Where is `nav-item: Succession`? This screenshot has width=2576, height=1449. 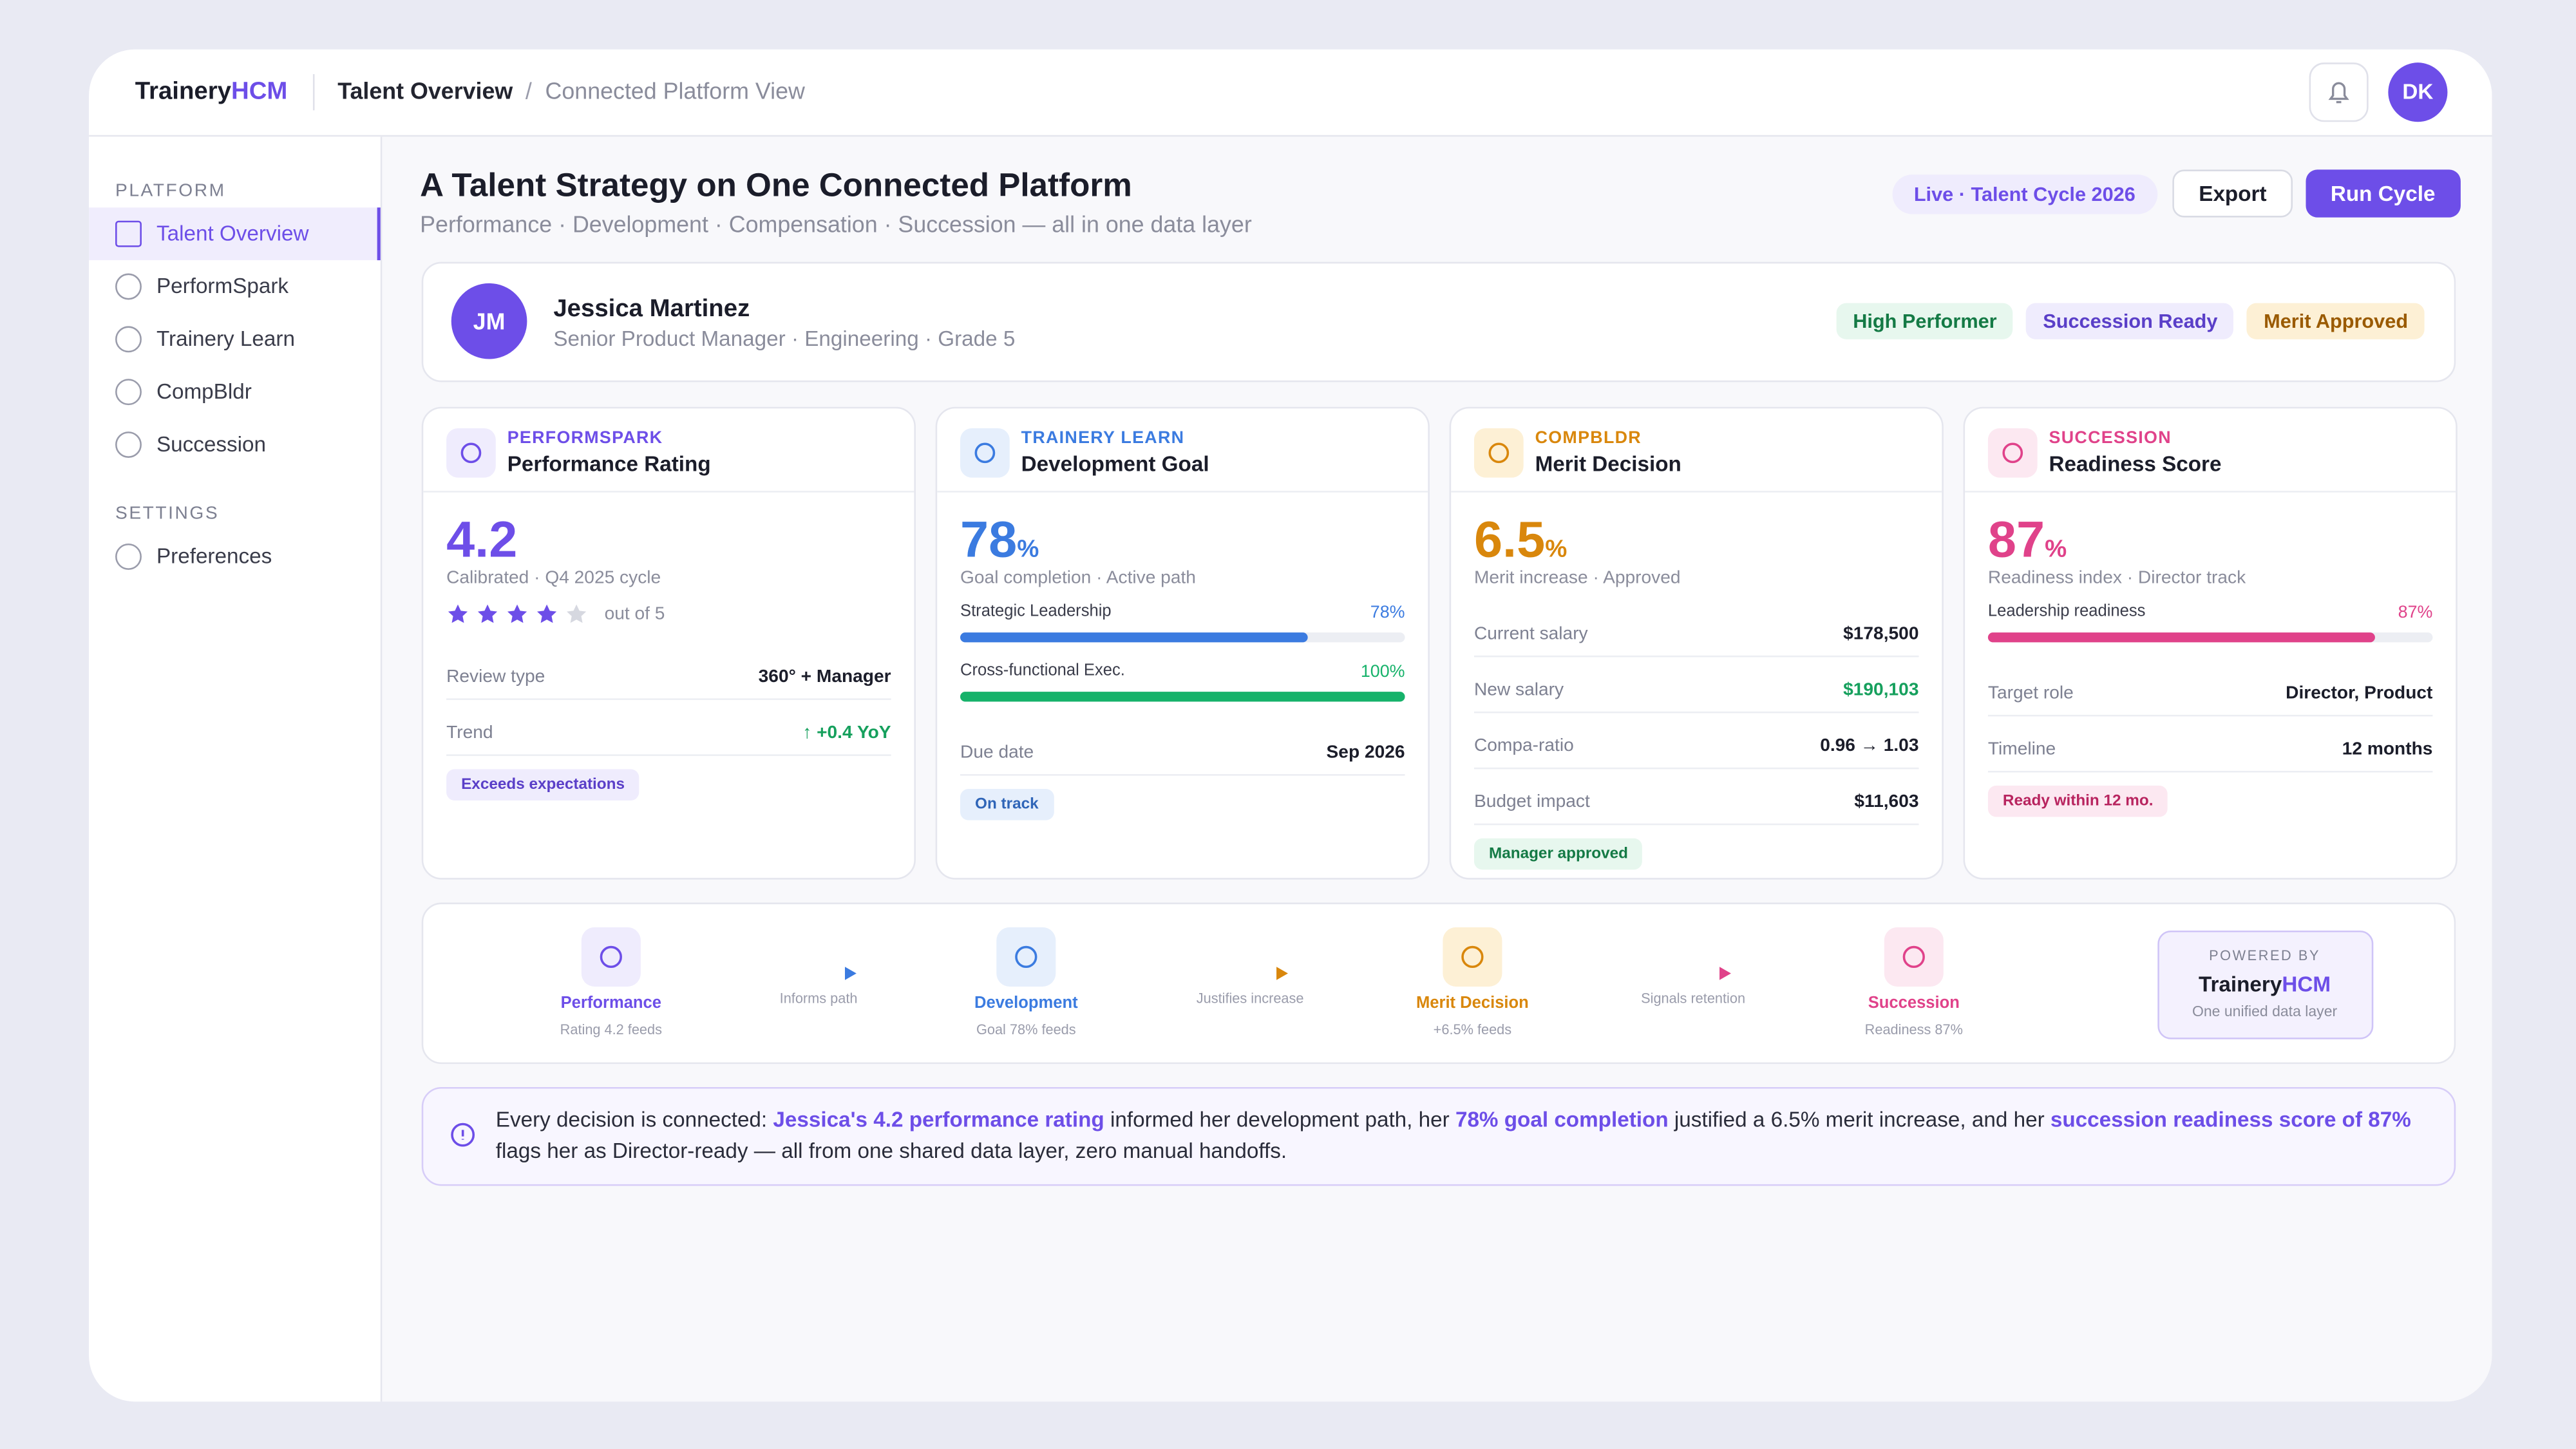 nav-item: Succession is located at coordinates (211, 444).